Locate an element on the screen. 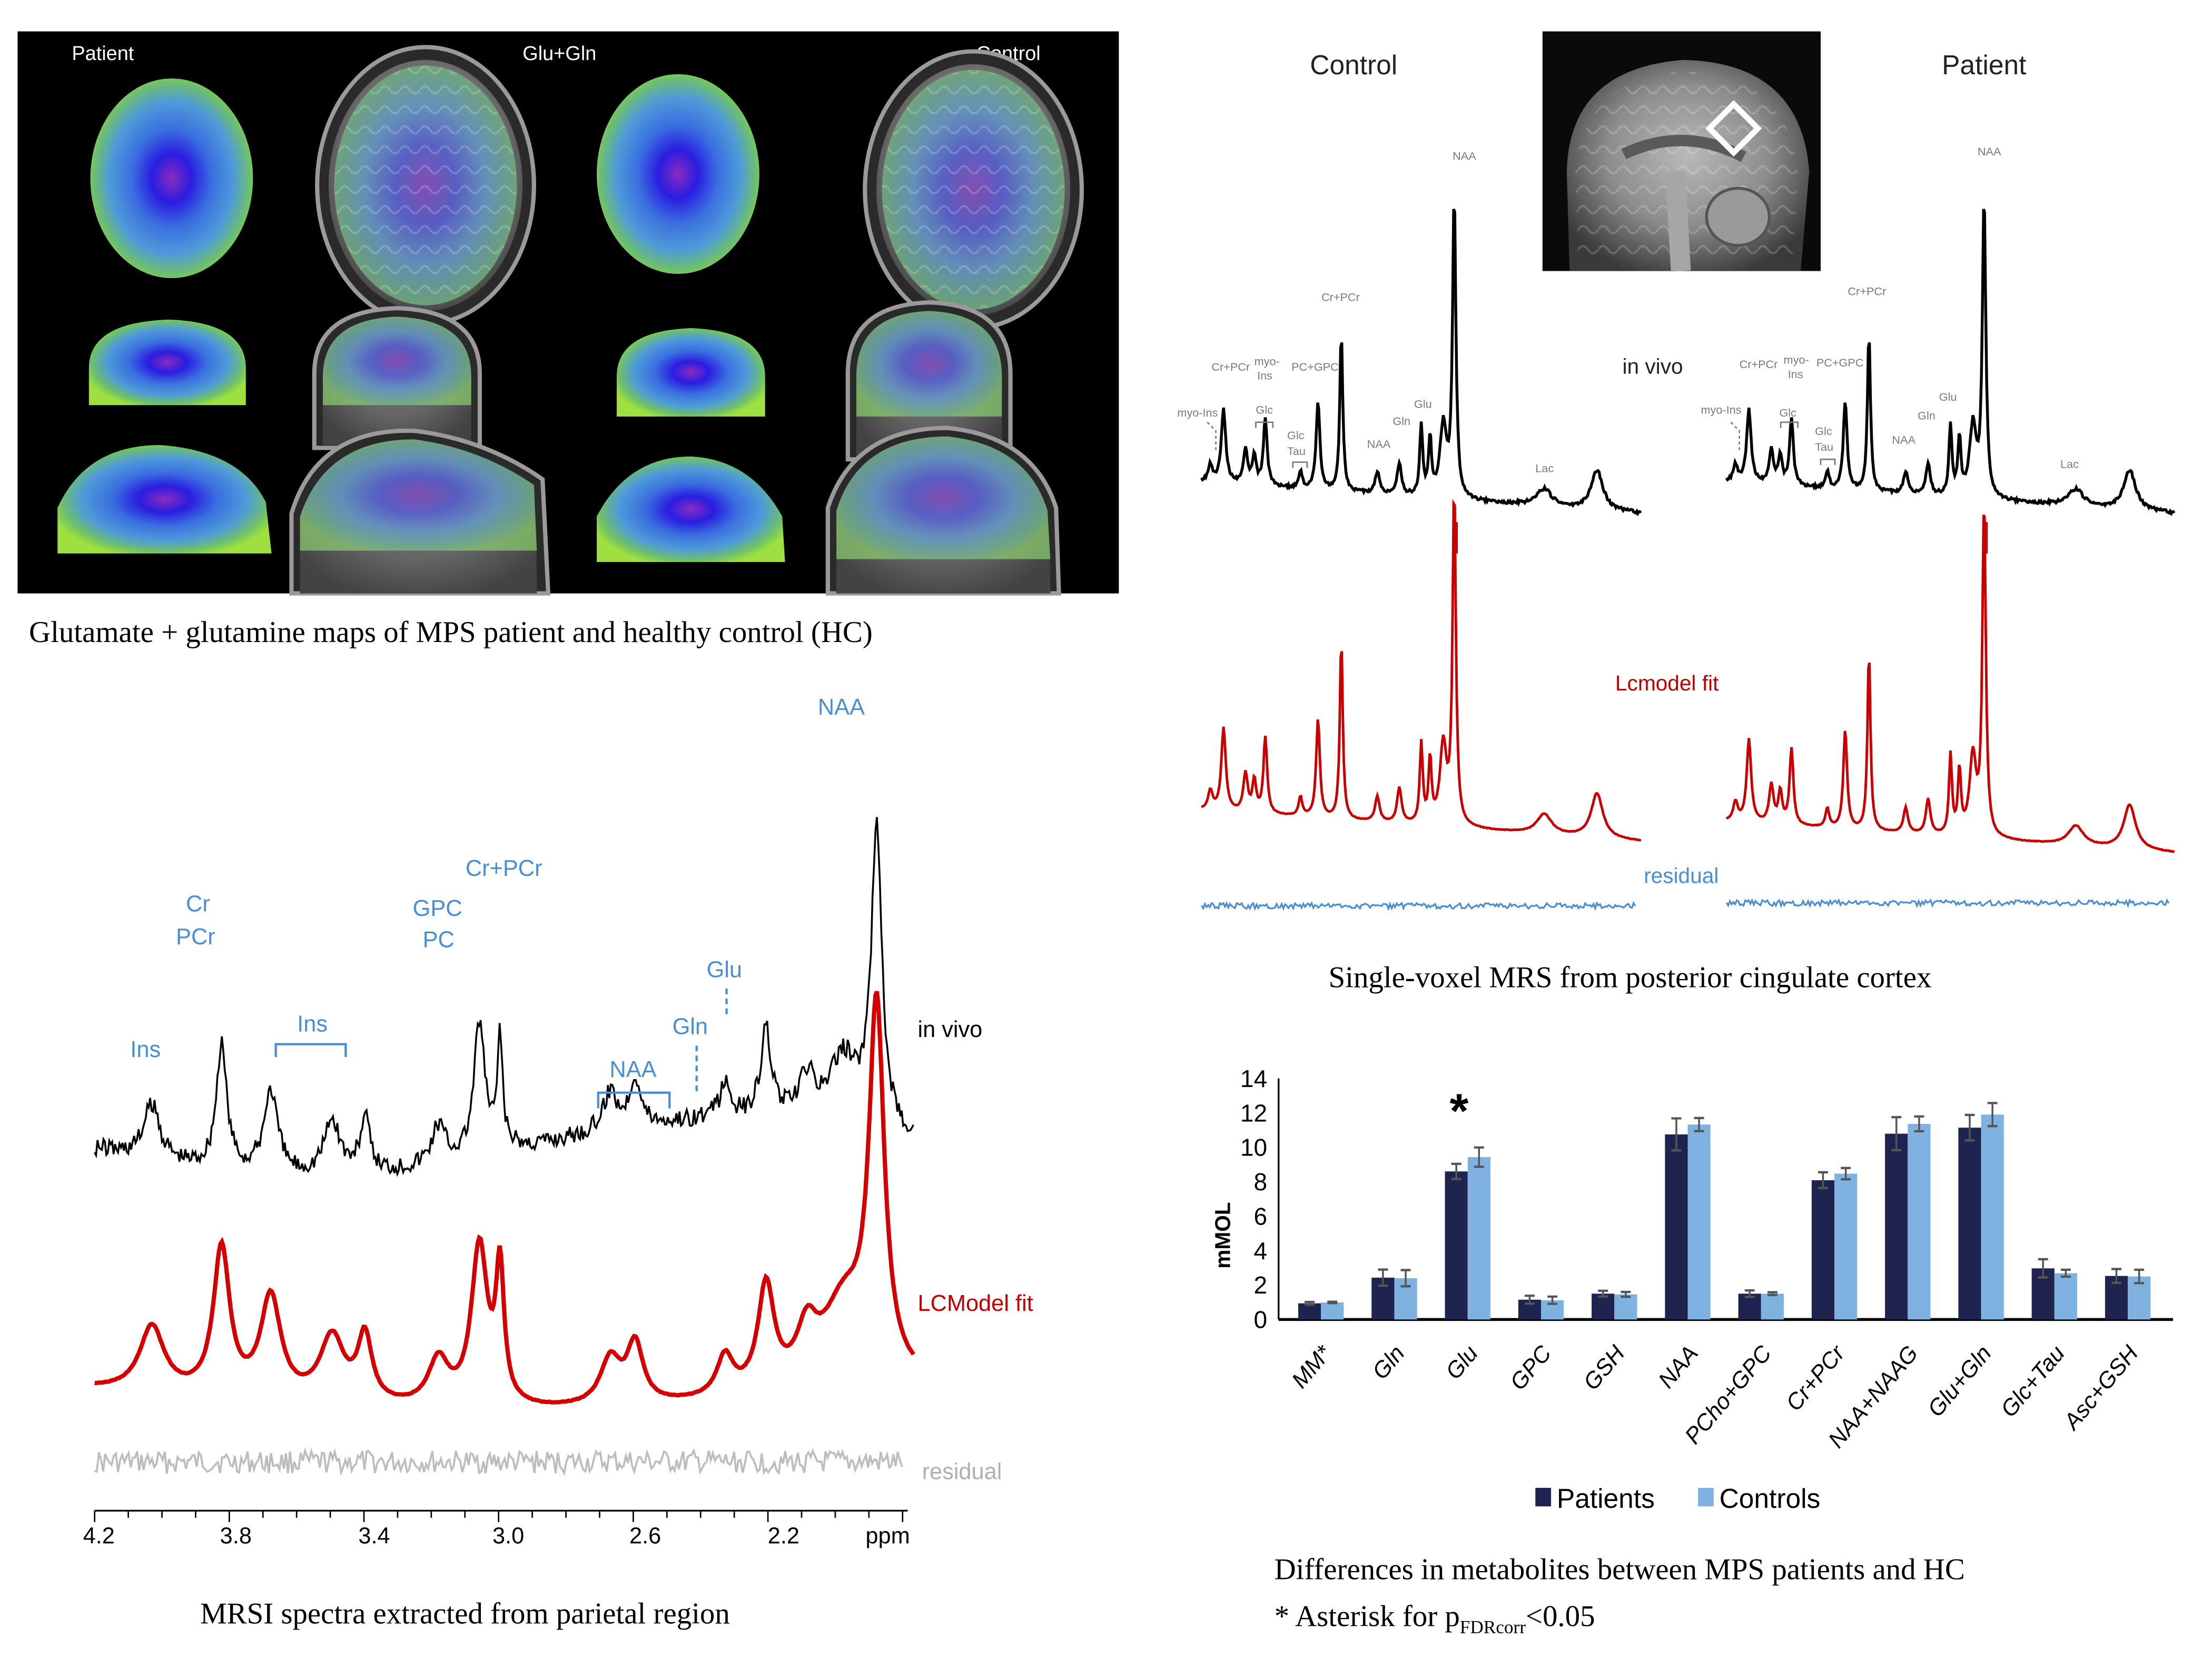  legend-swatch-controls is located at coordinates (1706, 1497).